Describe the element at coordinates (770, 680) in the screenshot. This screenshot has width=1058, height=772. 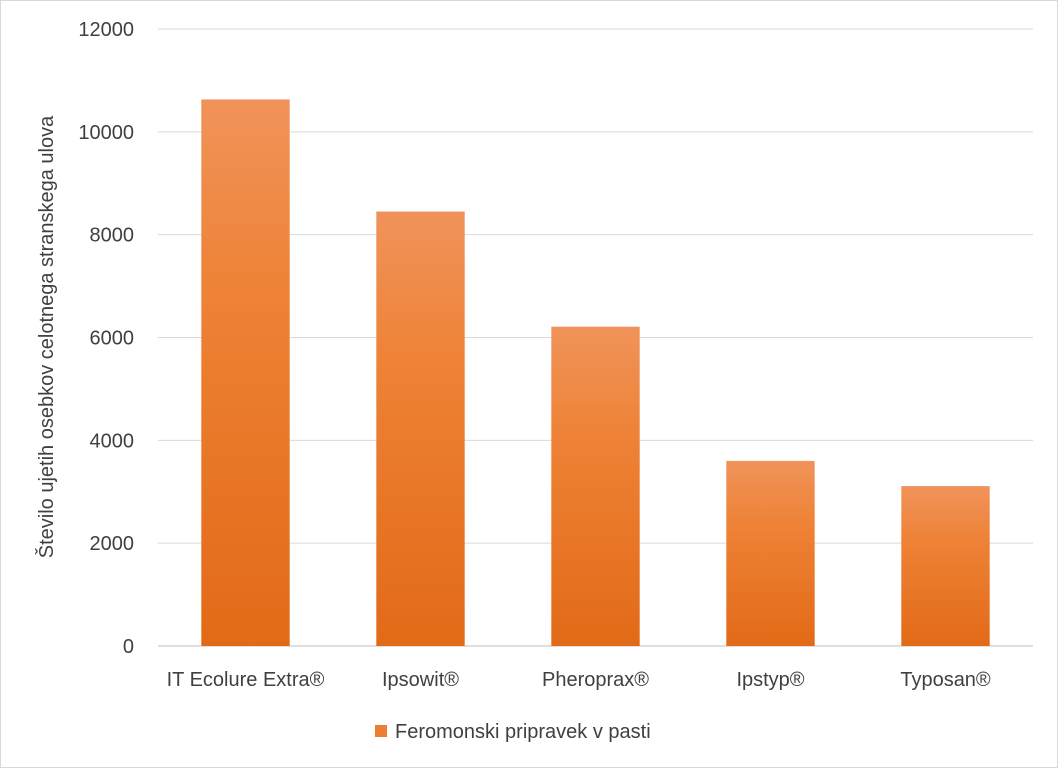
I see `x-category-label: Ipstyp®` at that location.